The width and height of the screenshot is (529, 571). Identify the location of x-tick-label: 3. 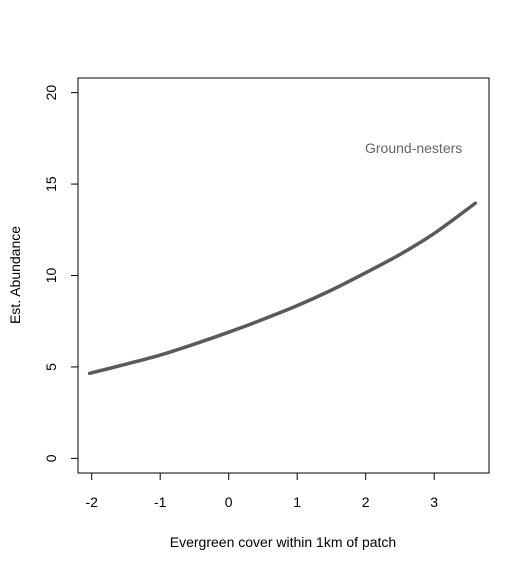
(434, 502).